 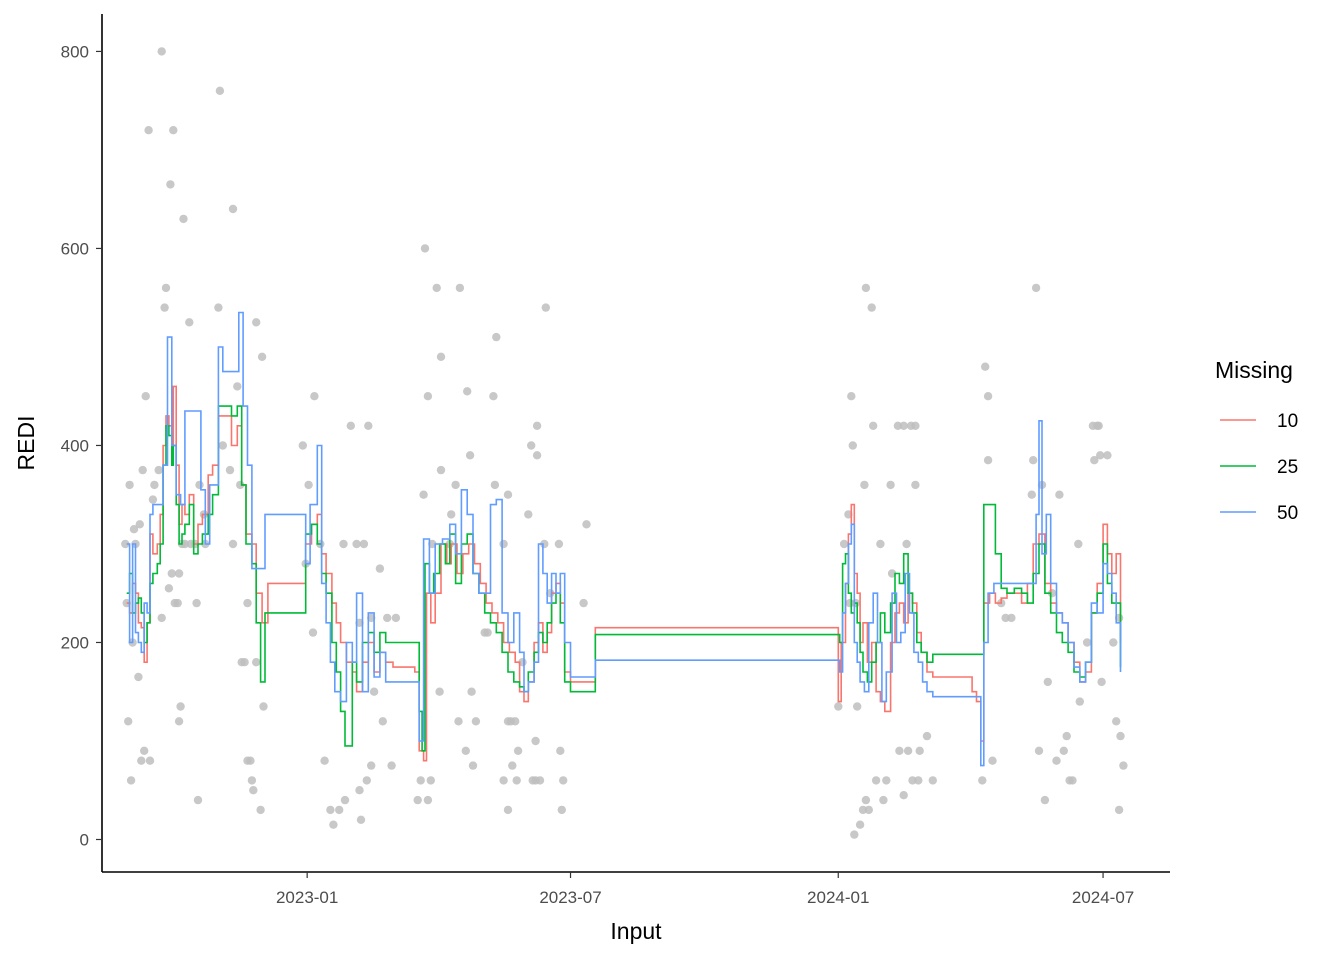 What do you see at coordinates (1287, 421) in the screenshot?
I see `legend-label-10: 10` at bounding box center [1287, 421].